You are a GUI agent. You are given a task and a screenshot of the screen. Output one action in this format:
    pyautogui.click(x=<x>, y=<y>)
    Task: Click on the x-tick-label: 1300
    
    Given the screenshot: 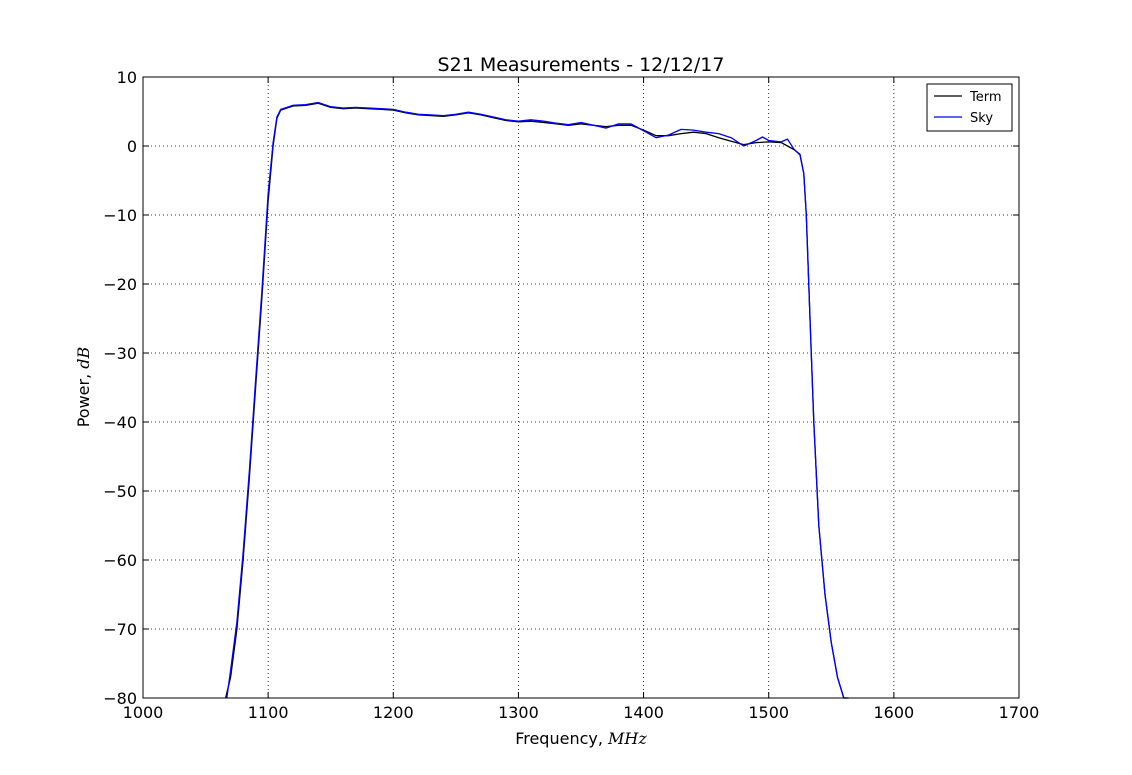 What is the action you would take?
    pyautogui.click(x=518, y=712)
    